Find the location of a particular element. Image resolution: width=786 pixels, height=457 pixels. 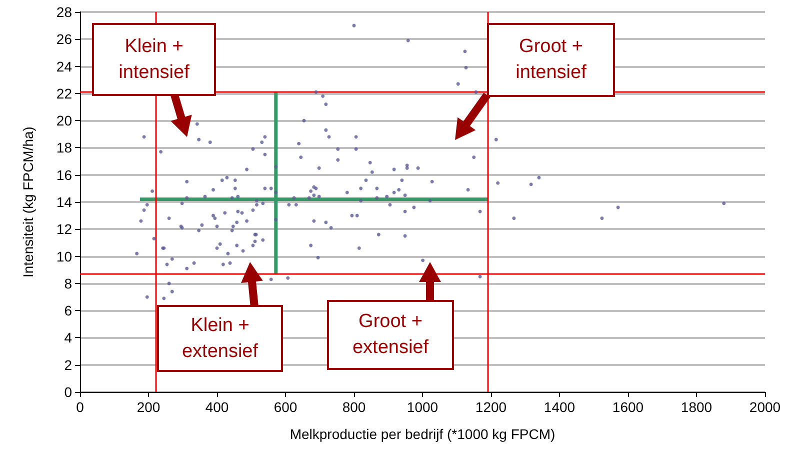

x-tick-label: 1400 is located at coordinates (560, 407).